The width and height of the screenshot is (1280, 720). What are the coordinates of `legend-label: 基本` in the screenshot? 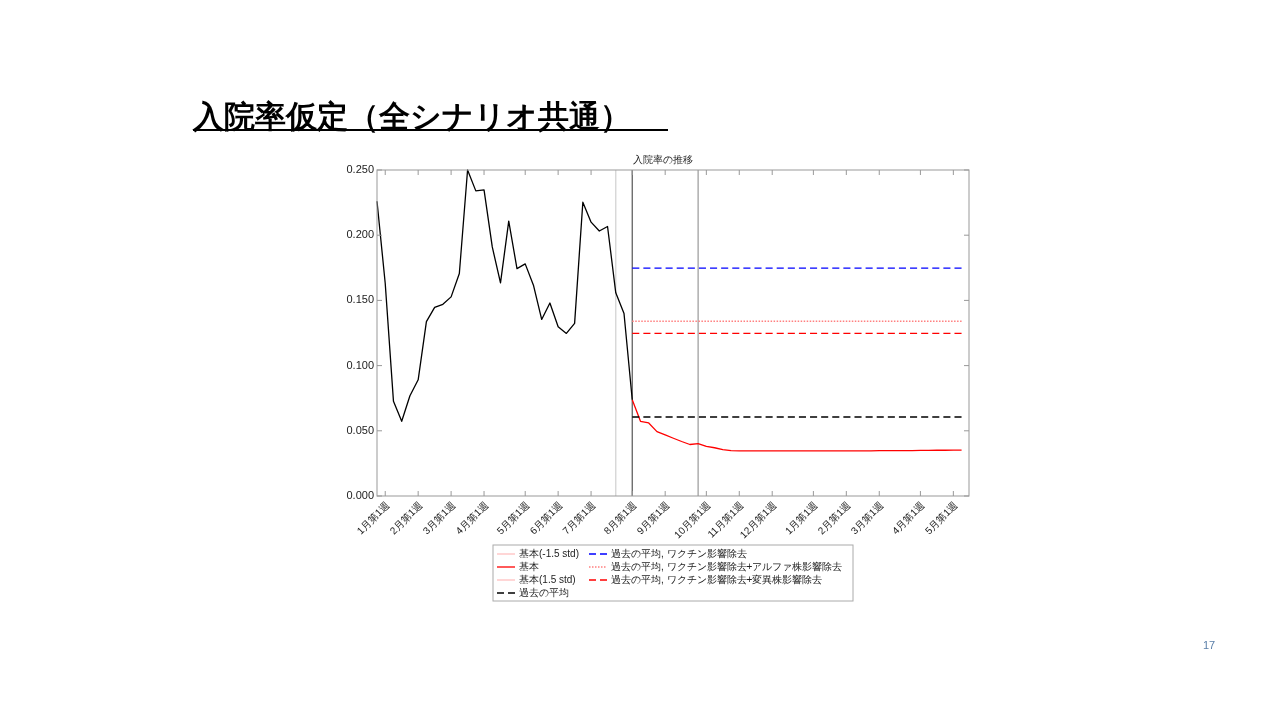 It's located at (529, 566).